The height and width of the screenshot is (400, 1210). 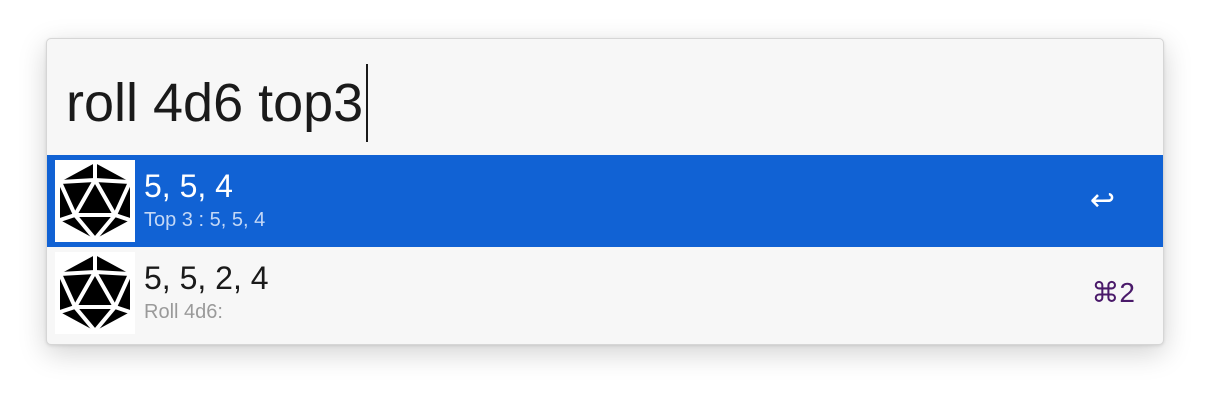 What do you see at coordinates (206, 278) in the screenshot?
I see `result-title: 5, 5, 2, 4` at bounding box center [206, 278].